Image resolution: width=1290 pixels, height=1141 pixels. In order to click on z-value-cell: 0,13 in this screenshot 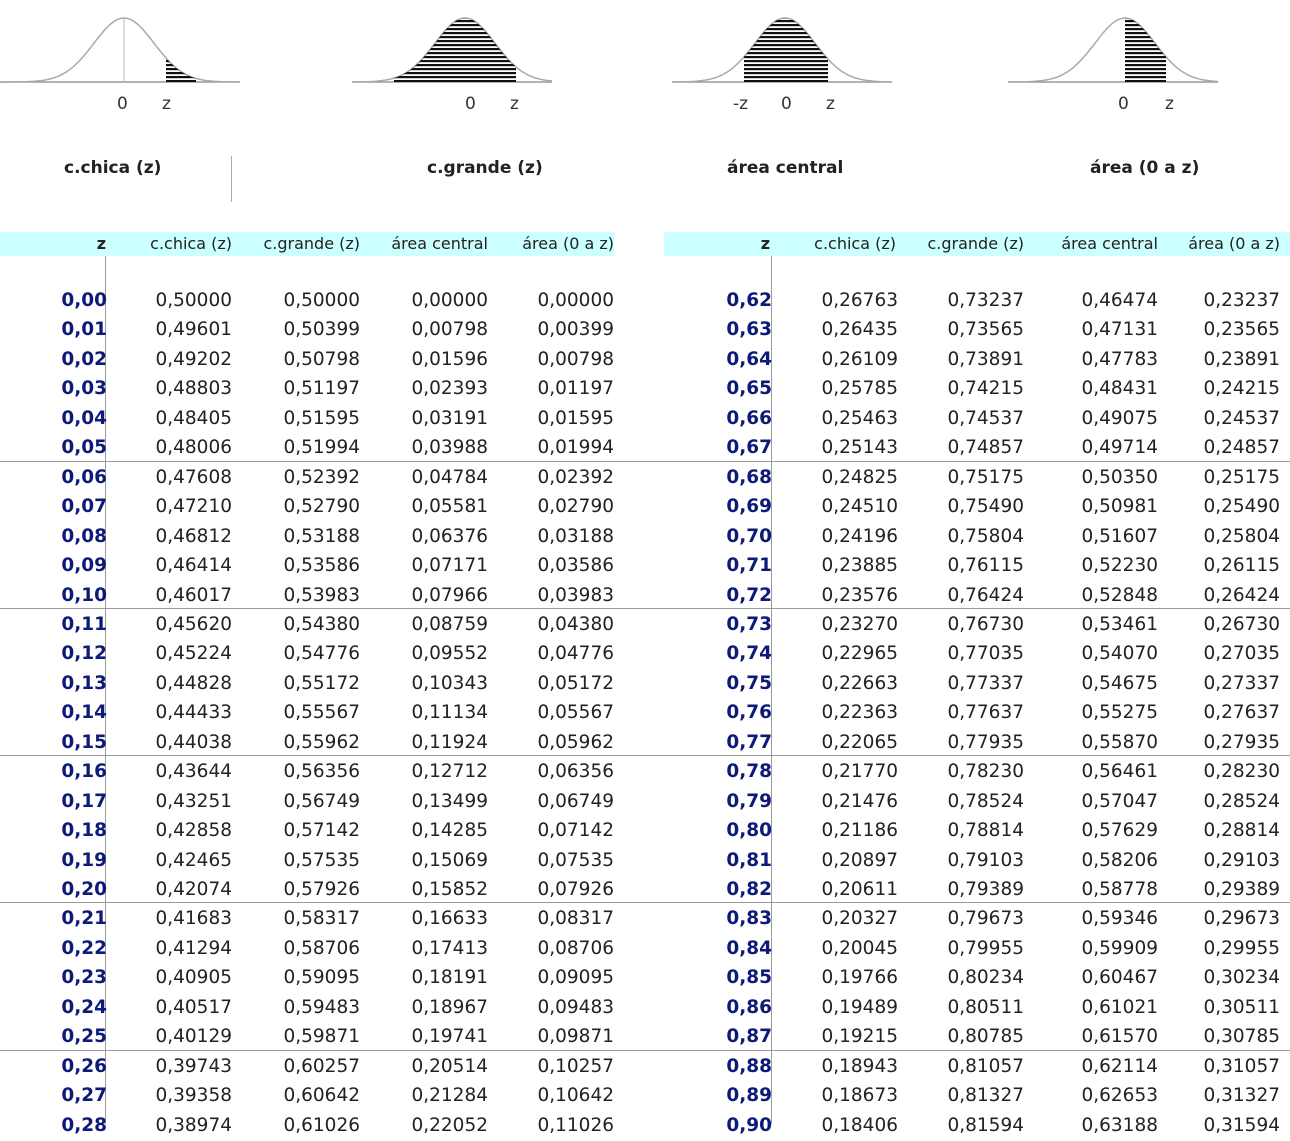, I will do `click(84, 683)`.